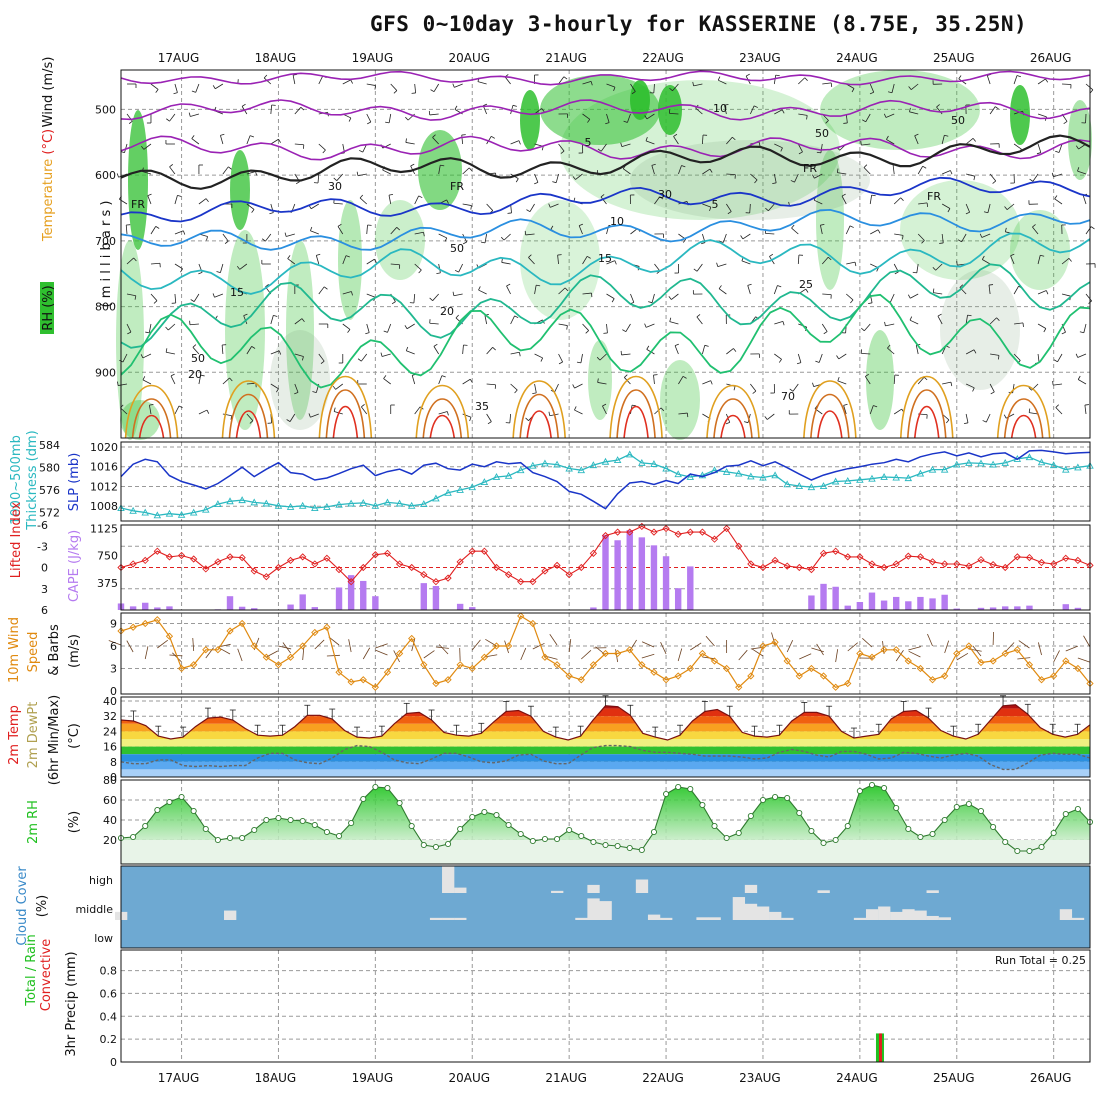 The width and height of the screenshot is (1100, 1100). I want to click on slp-label: SLP (mb), so click(74, 482).